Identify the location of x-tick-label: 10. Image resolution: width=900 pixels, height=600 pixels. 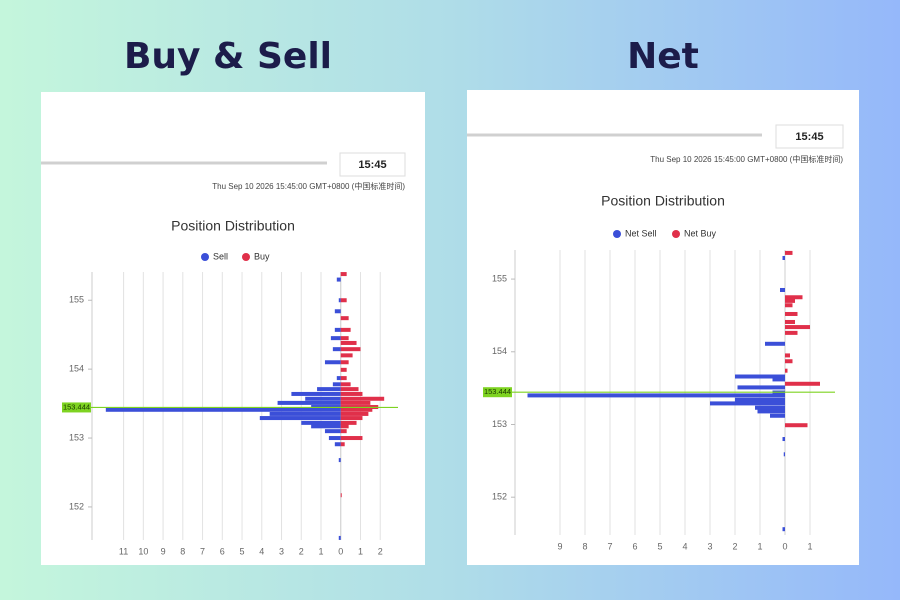
(143, 551).